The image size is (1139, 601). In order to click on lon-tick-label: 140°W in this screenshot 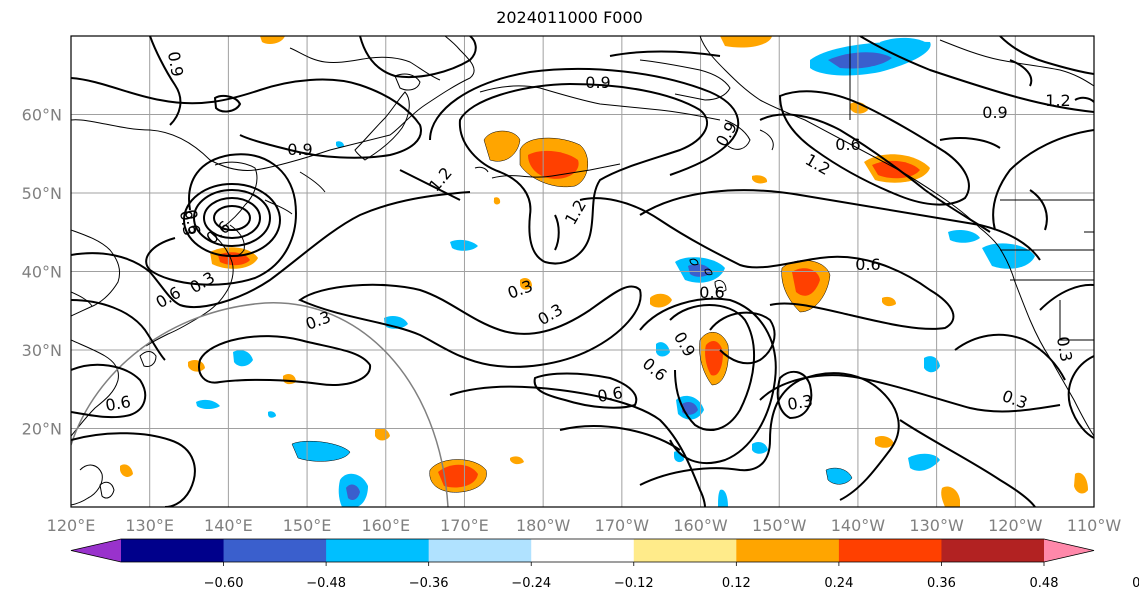, I will do `click(858, 525)`.